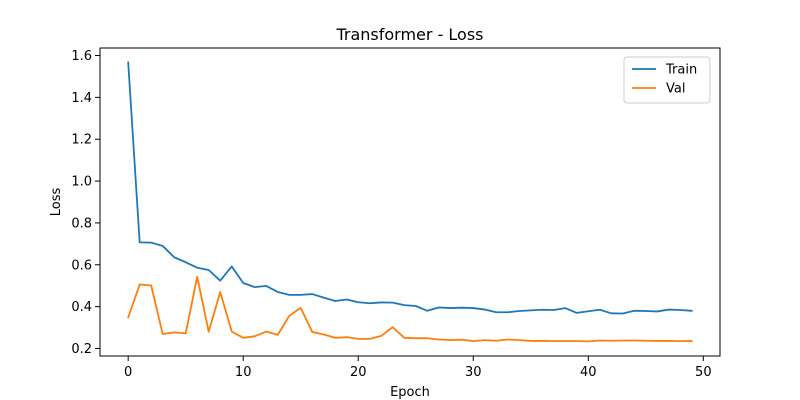 The height and width of the screenshot is (400, 800). Describe the element at coordinates (85, 203) in the screenshot. I see `y-axis-ticks: 0.2 0.4 0.6 0.8 1.0 1.2 1.4 1.6` at that location.